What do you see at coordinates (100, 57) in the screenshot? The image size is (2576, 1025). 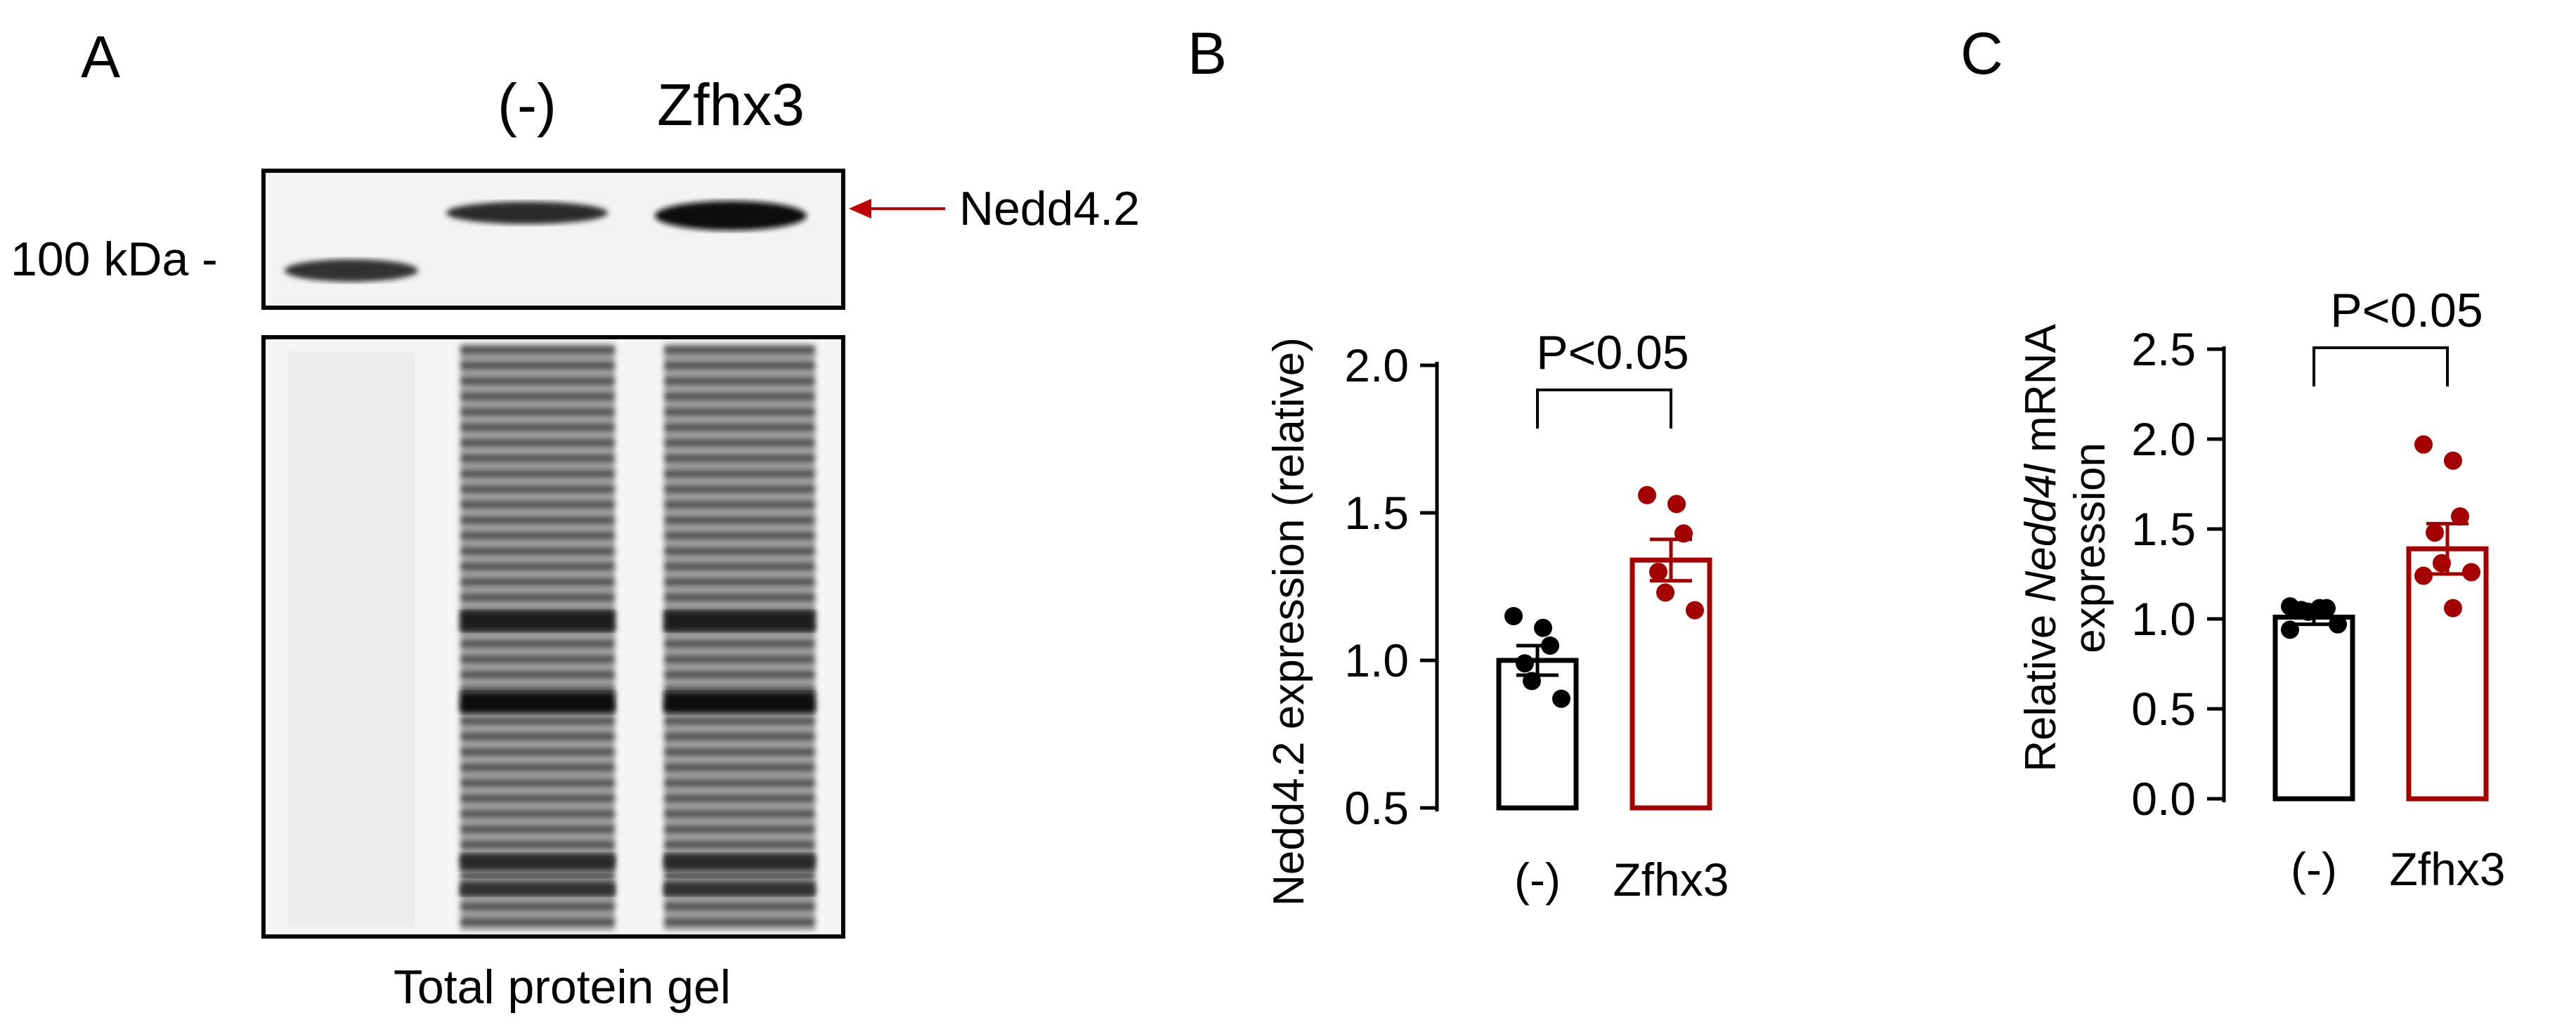 I see `panel-a-letter: A` at bounding box center [100, 57].